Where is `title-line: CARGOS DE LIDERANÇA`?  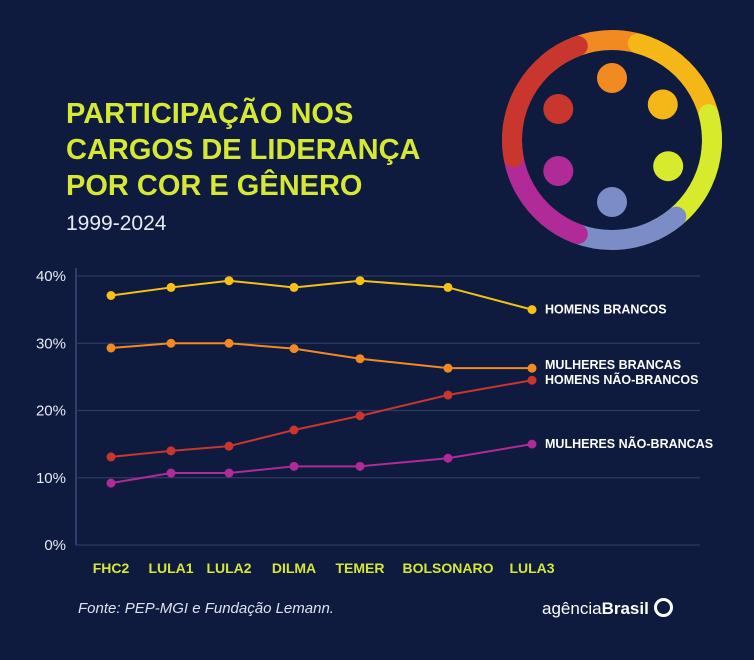
title-line: CARGOS DE LIDERANÇA is located at coordinates (243, 150).